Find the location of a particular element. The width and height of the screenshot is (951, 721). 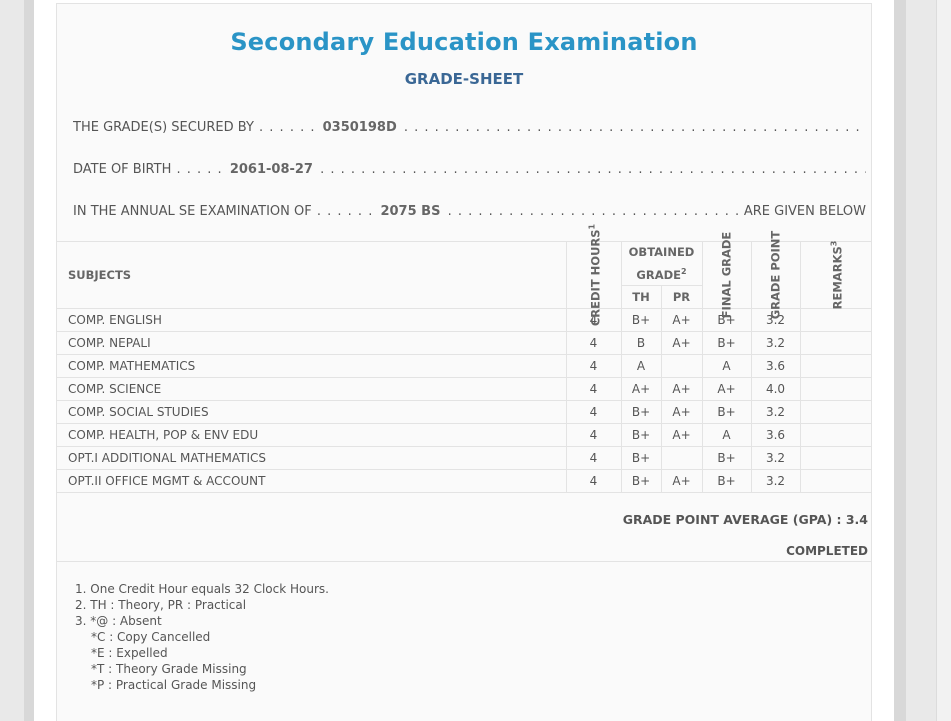

table-row: COMP. HEALTH, POP & ENV EDU 4 B+ A+ A 3.6 is located at coordinates (465, 435).